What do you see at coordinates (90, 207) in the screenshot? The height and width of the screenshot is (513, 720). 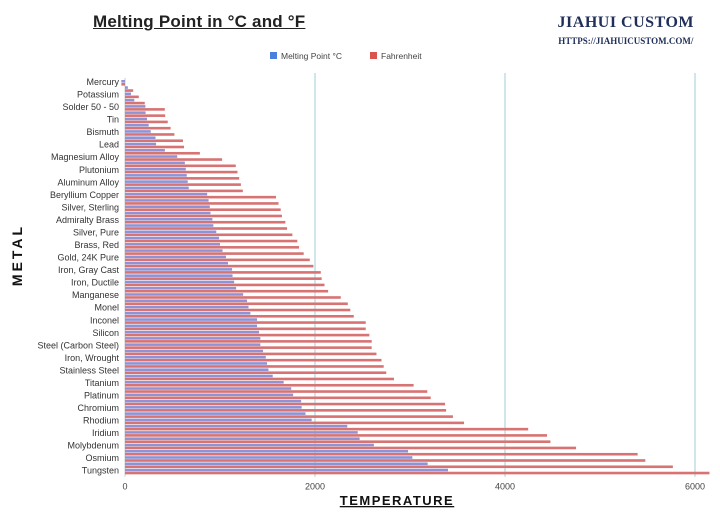 I see `category-label: Silver, Sterling` at bounding box center [90, 207].